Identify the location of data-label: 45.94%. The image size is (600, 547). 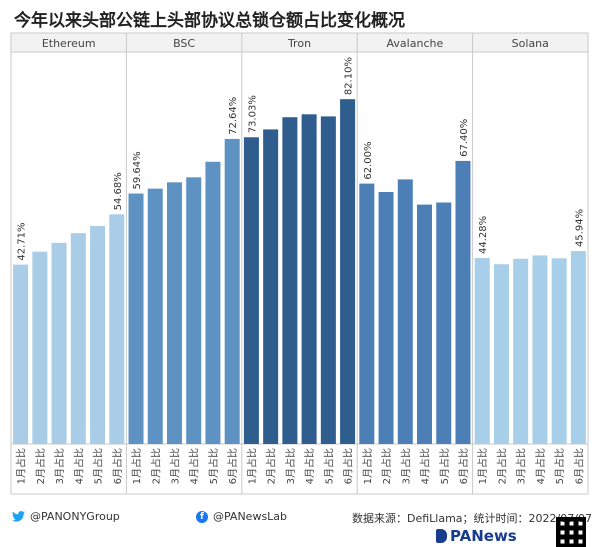
(579, 228).